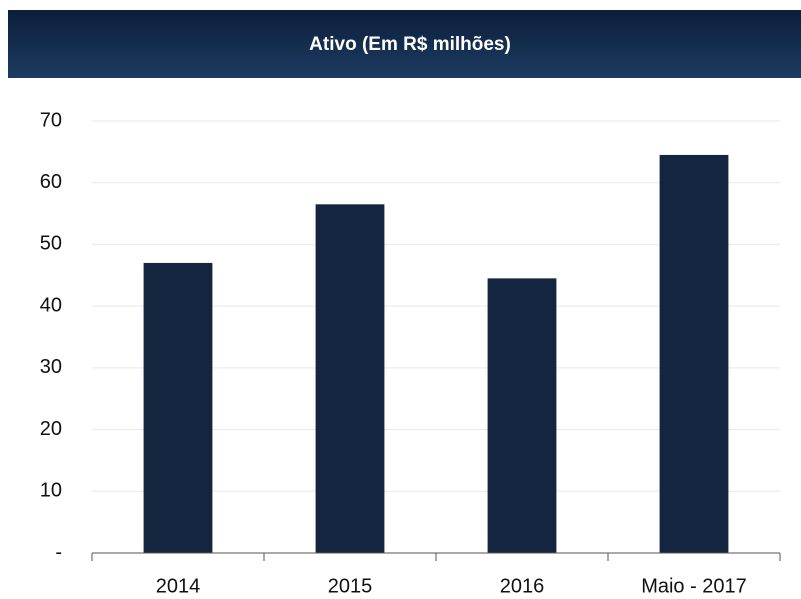 Image resolution: width=801 pixels, height=599 pixels. Describe the element at coordinates (51, 429) in the screenshot. I see `y-tick-label: 20` at that location.